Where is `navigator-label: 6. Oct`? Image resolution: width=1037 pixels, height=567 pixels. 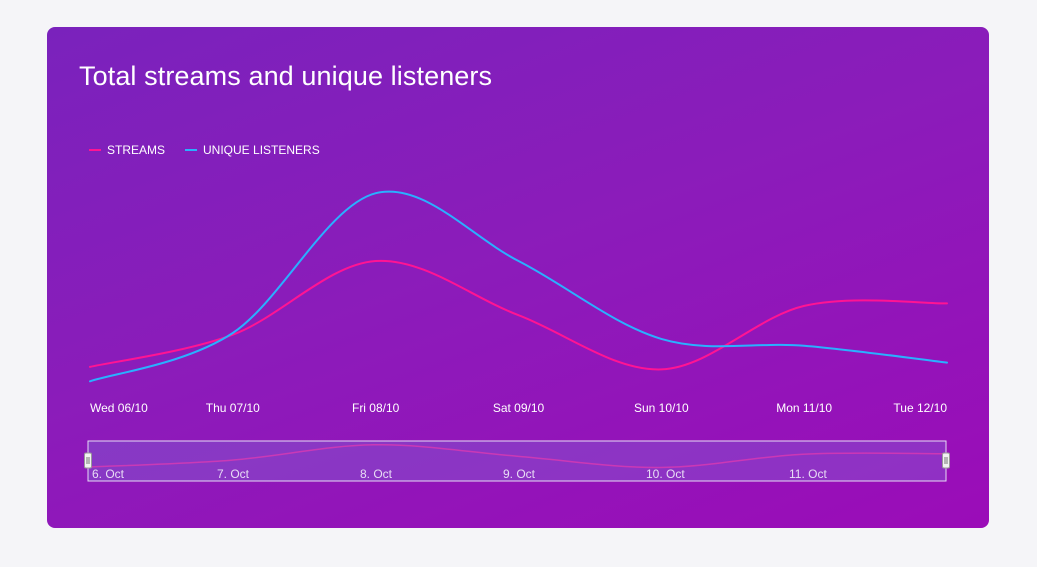 navigator-label: 6. Oct is located at coordinates (108, 474).